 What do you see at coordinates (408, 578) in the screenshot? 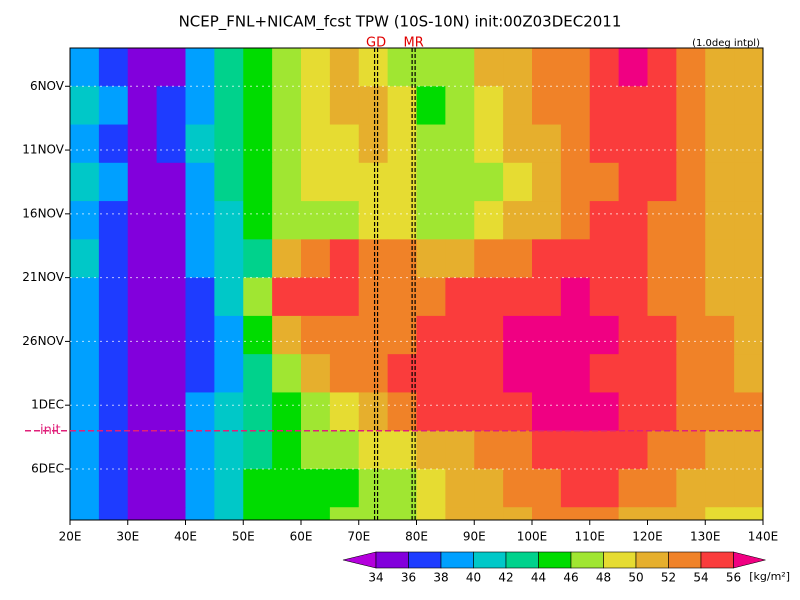
I see `colorbar-label: 36` at bounding box center [408, 578].